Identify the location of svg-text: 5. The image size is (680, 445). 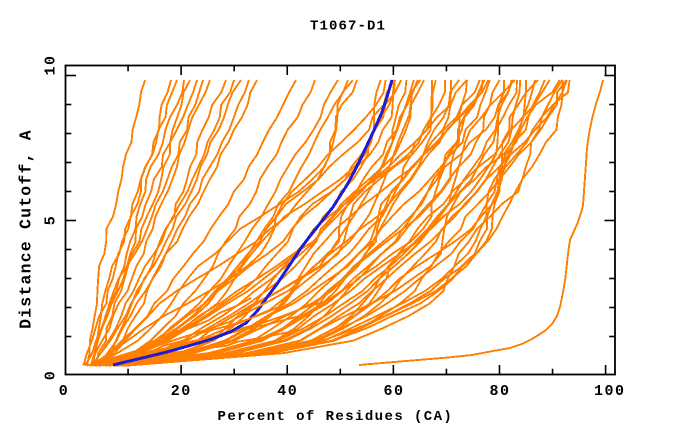
(51, 220).